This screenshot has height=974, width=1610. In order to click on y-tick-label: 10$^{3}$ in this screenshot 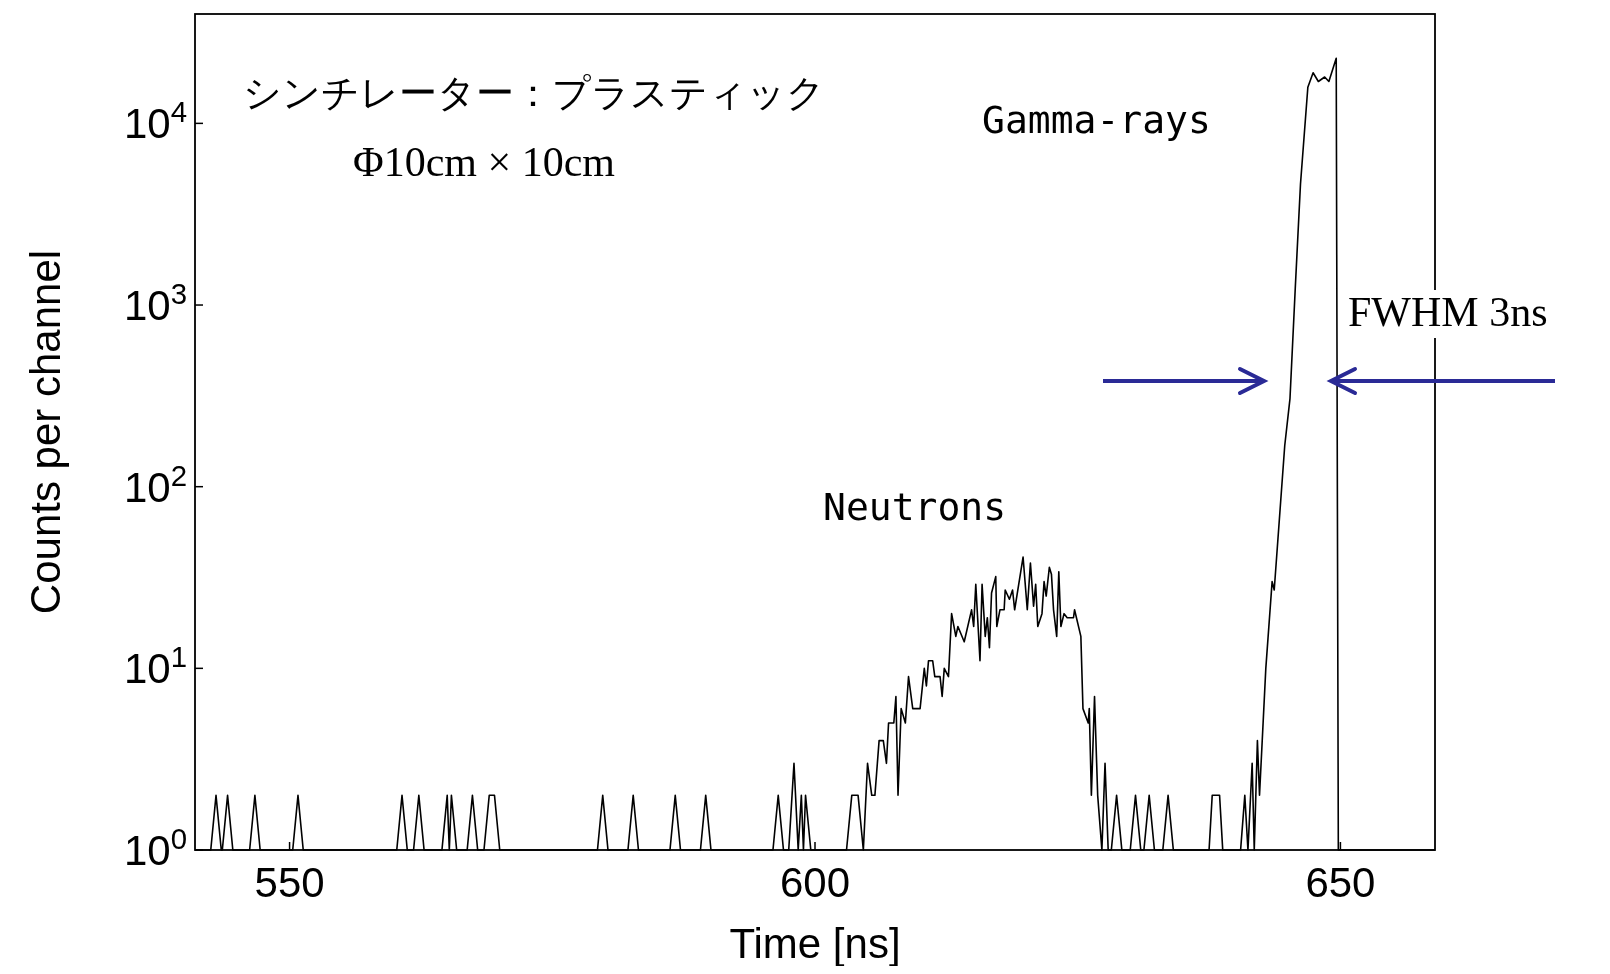, I will do `click(155, 303)`.